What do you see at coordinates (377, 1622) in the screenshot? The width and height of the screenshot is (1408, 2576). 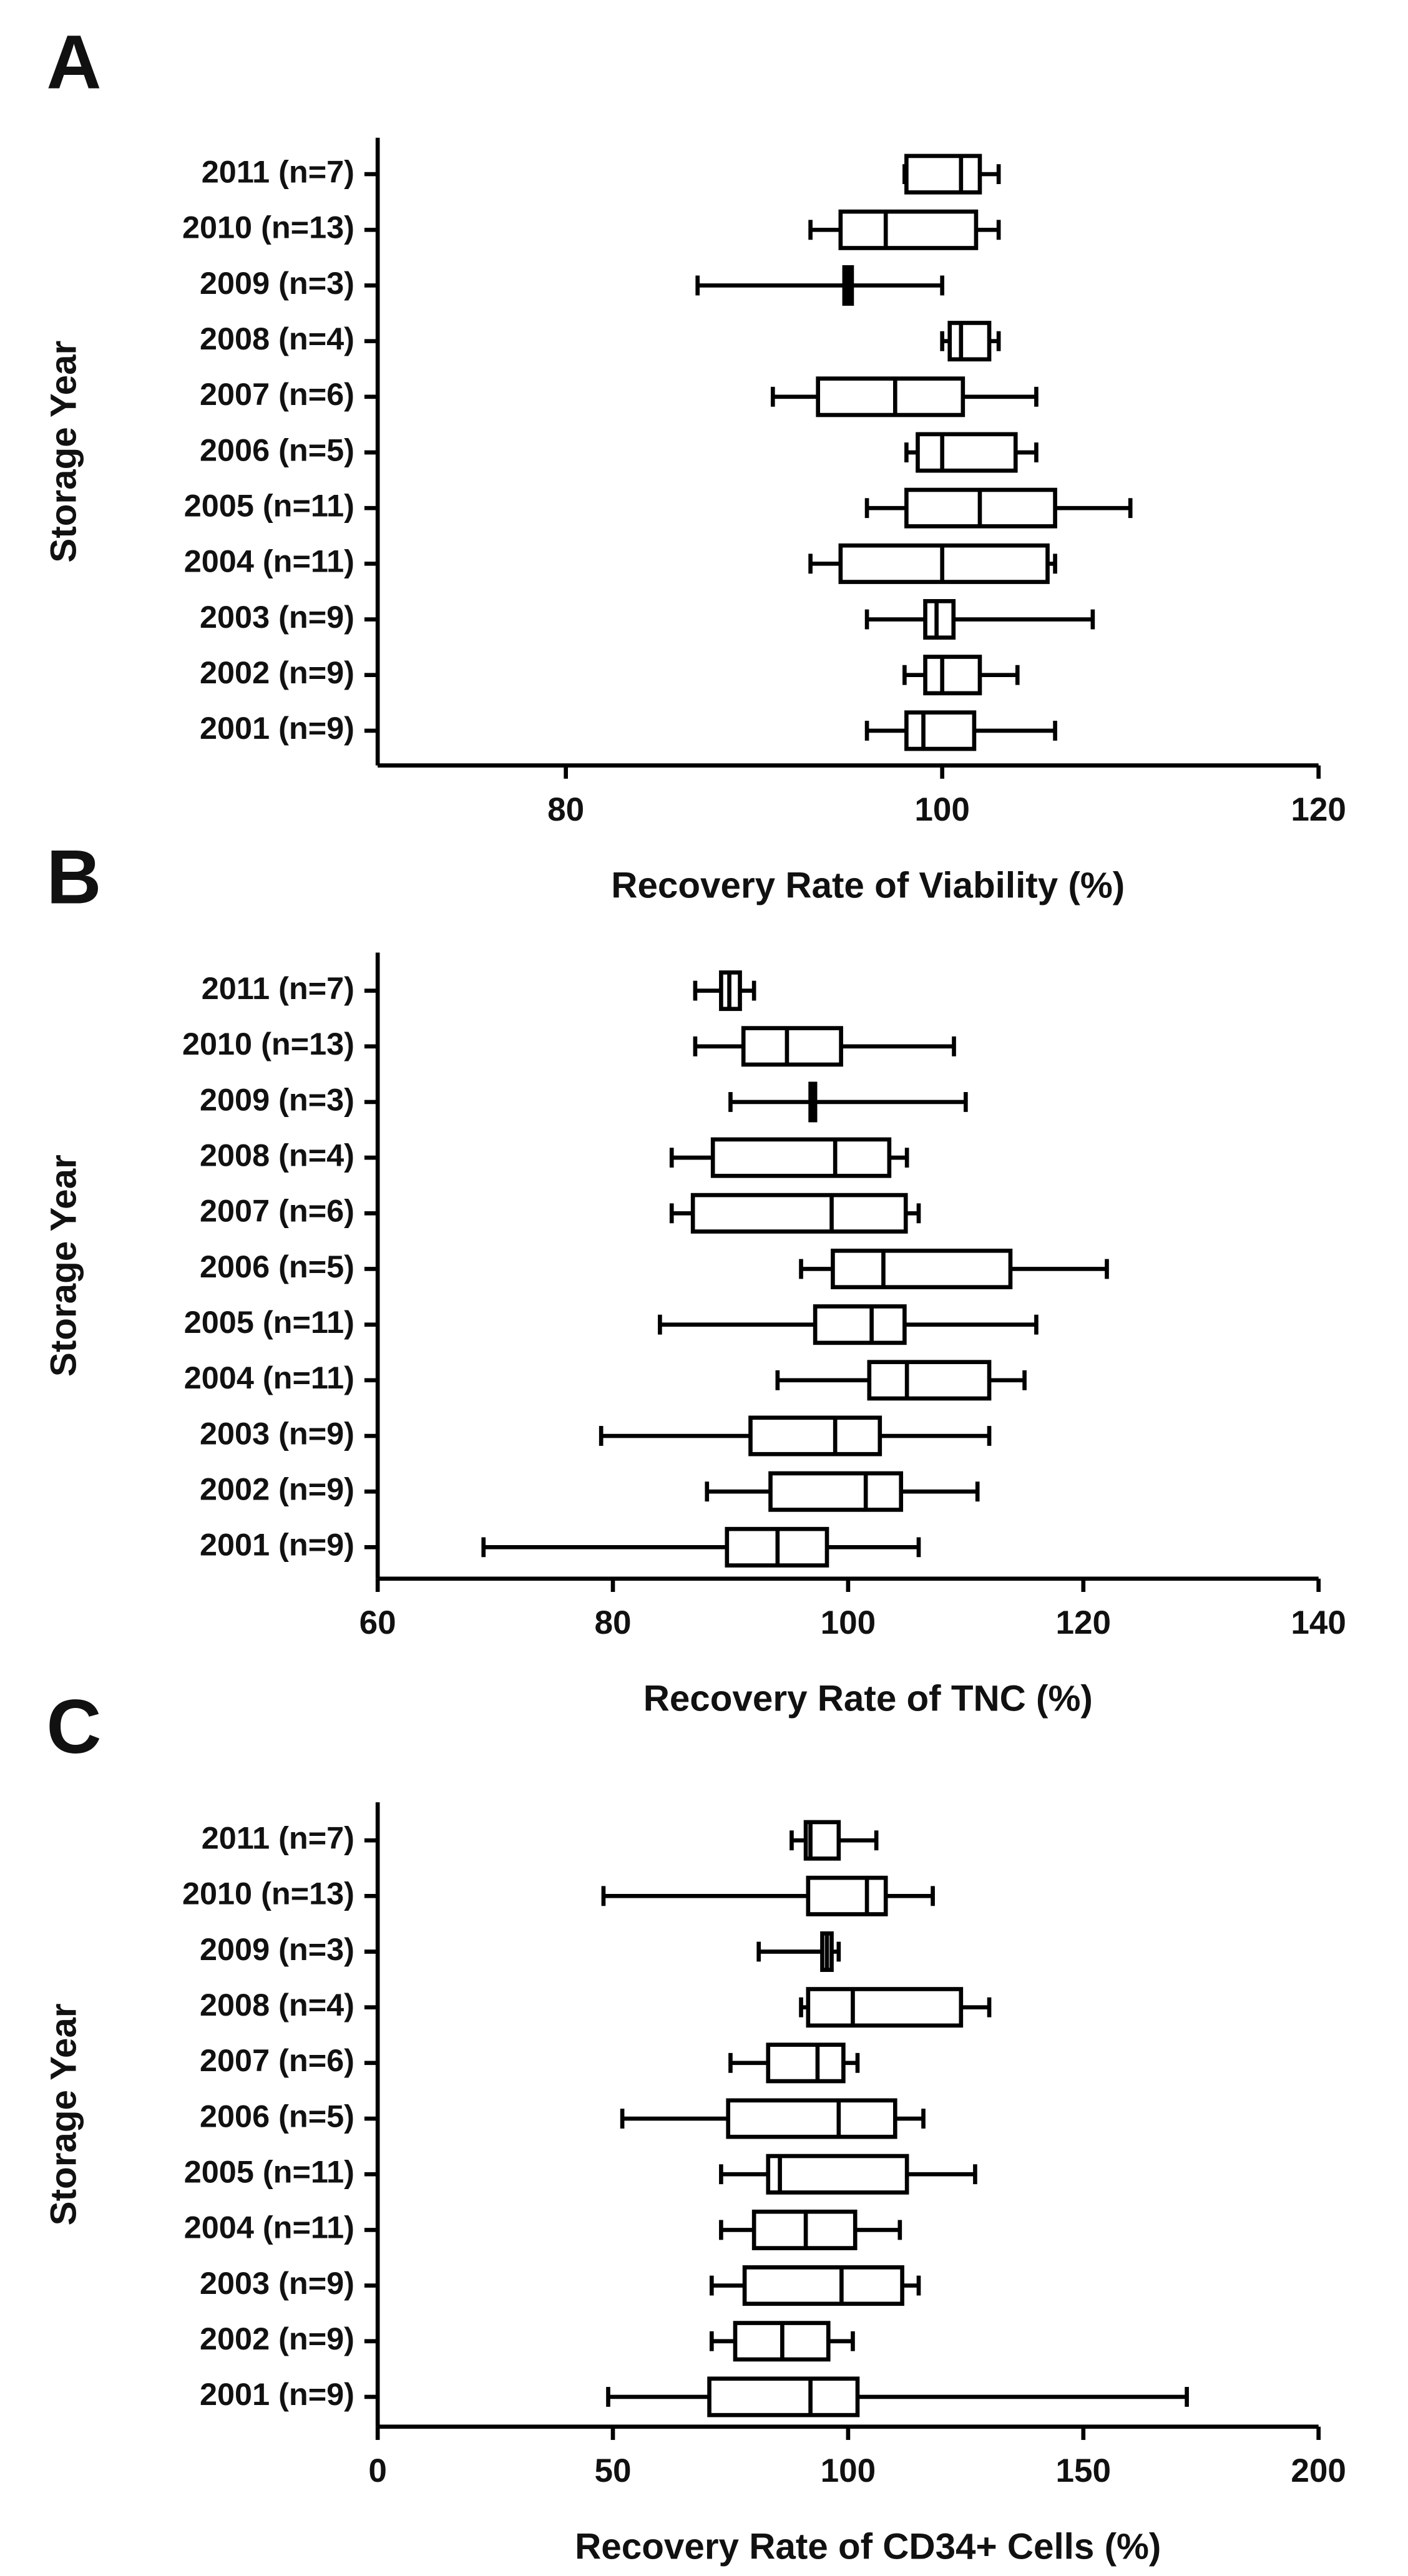 I see `x-tick-label: 60` at bounding box center [377, 1622].